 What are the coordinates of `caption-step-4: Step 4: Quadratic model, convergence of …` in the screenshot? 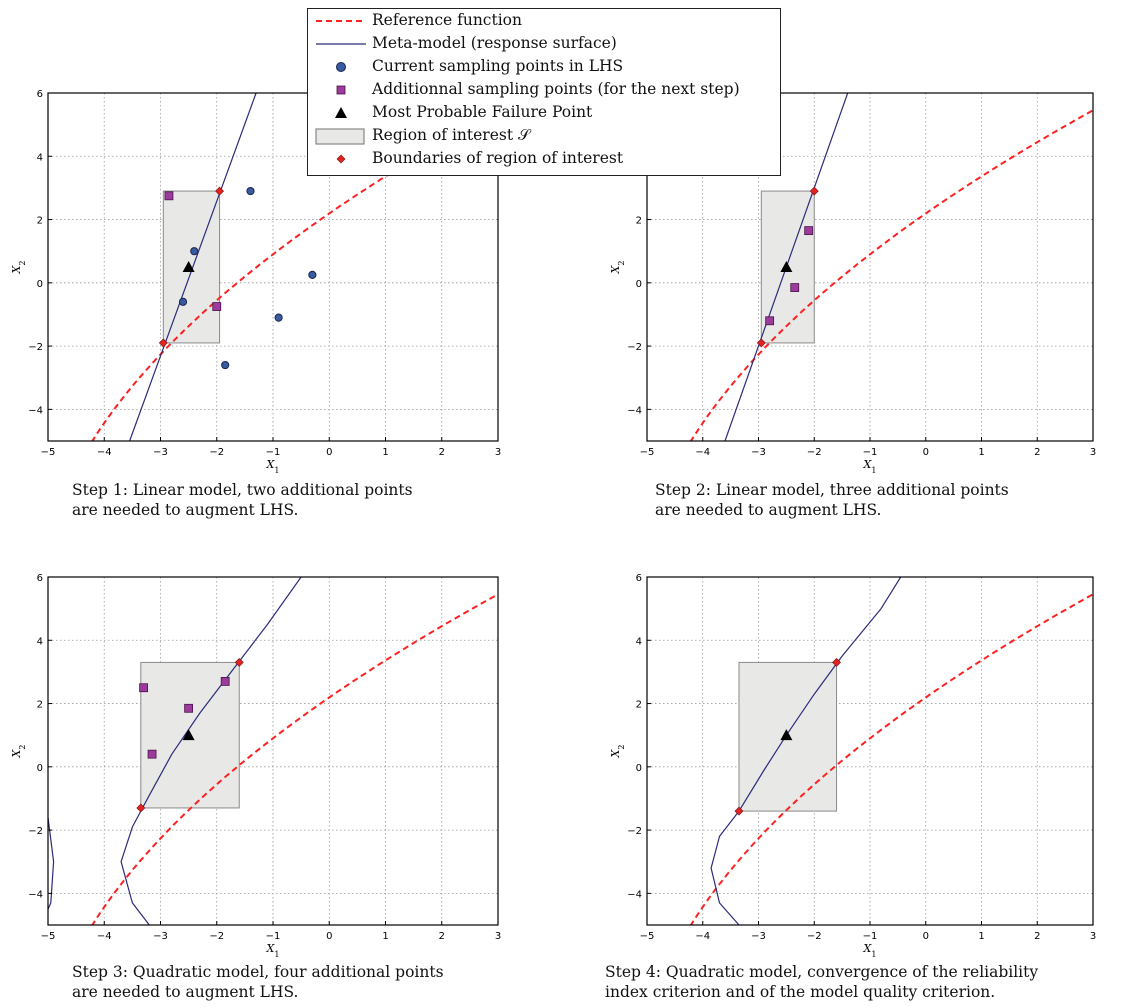 It's located at (821, 982).